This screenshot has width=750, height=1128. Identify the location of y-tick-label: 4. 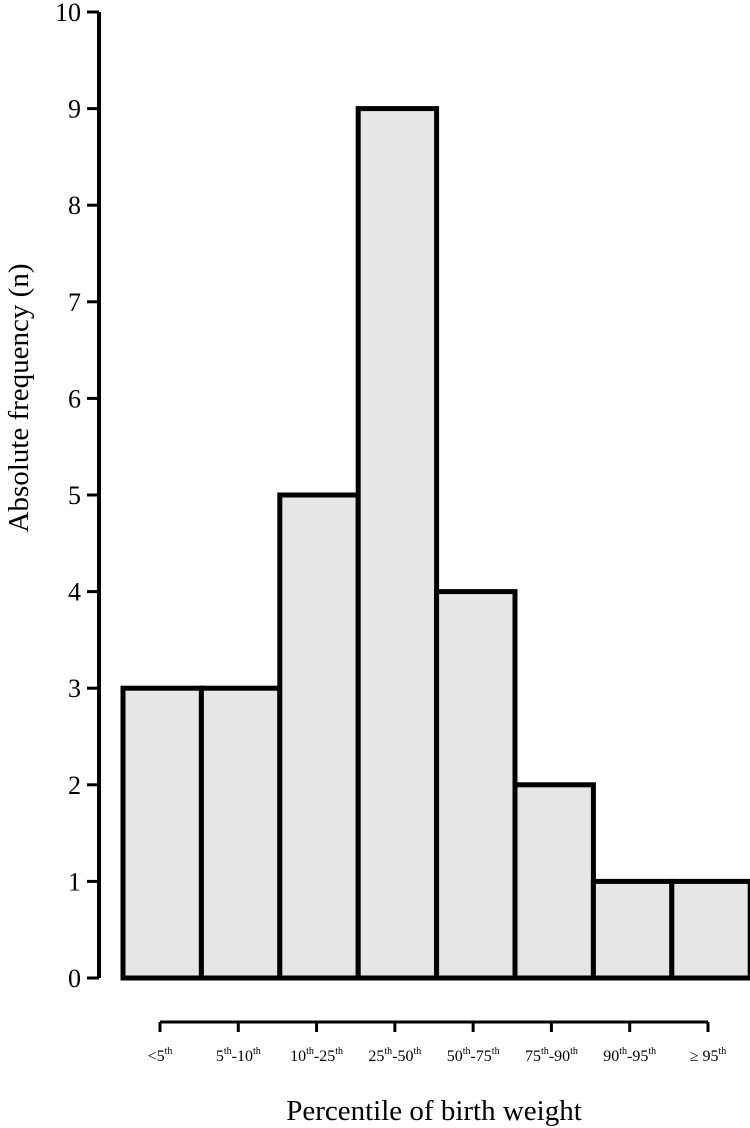
(74, 592).